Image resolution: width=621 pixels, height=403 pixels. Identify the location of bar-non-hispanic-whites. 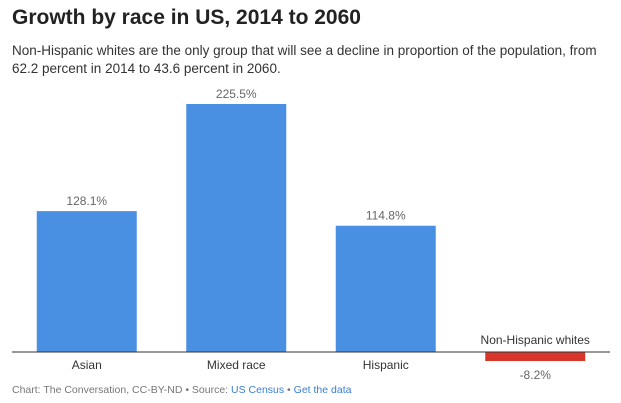
(535, 357).